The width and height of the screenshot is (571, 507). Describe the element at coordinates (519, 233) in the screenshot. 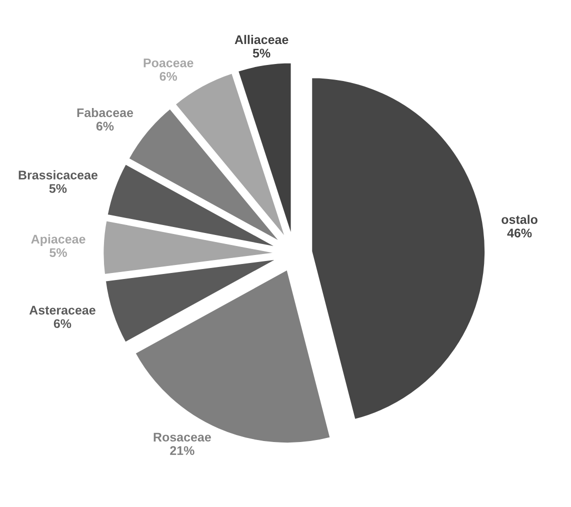

I see `data-label: 46%` at that location.